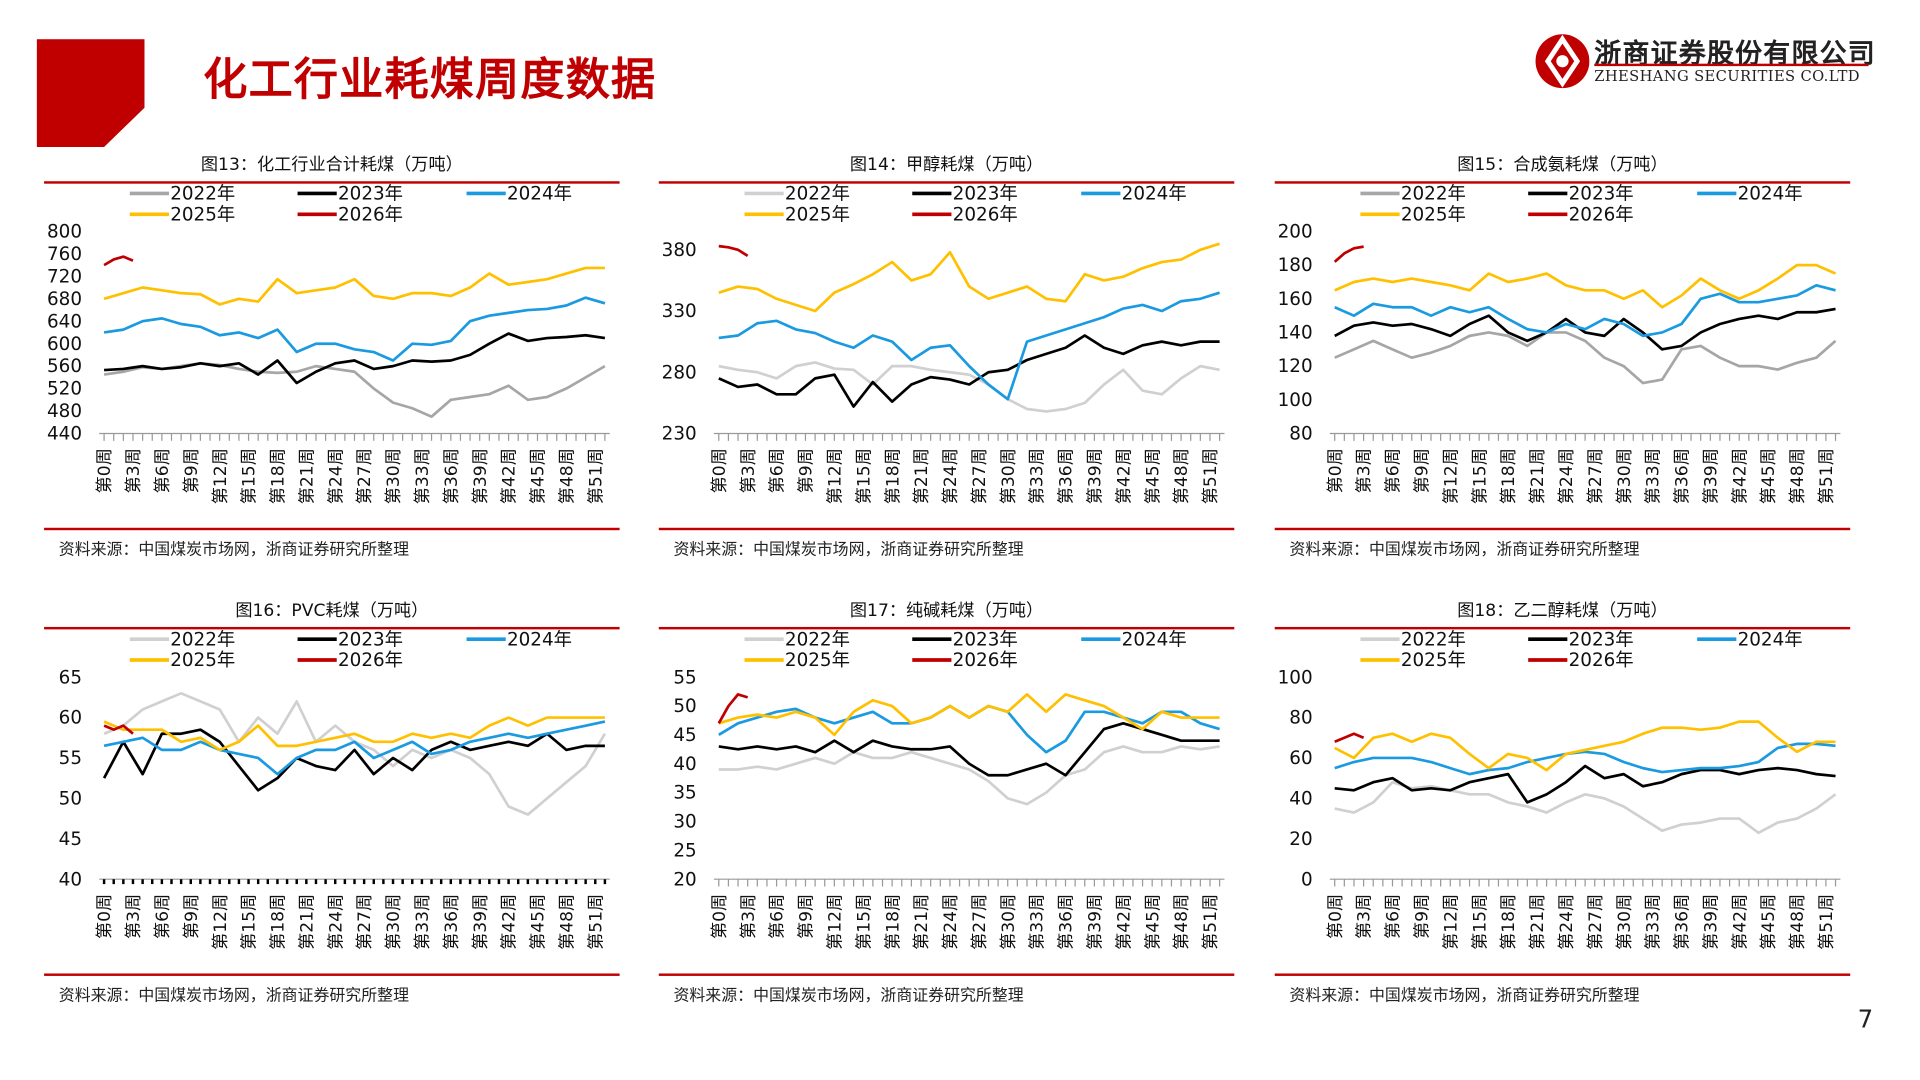  I want to click on y-tick-label: 440, so click(64, 434).